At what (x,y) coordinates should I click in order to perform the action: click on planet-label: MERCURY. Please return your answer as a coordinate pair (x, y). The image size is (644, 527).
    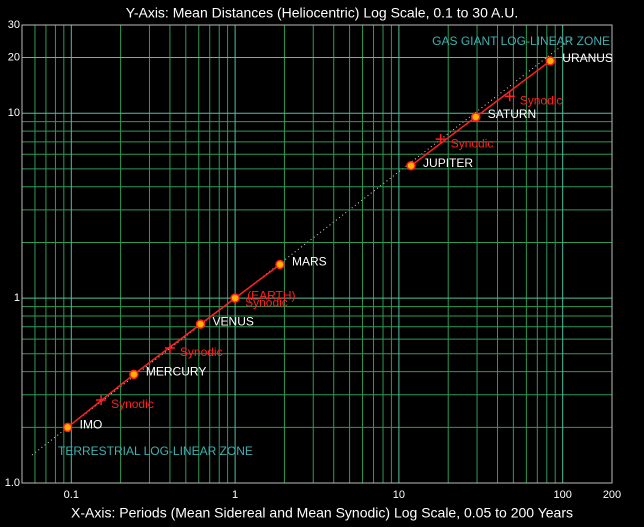
    Looking at the image, I should click on (176, 372).